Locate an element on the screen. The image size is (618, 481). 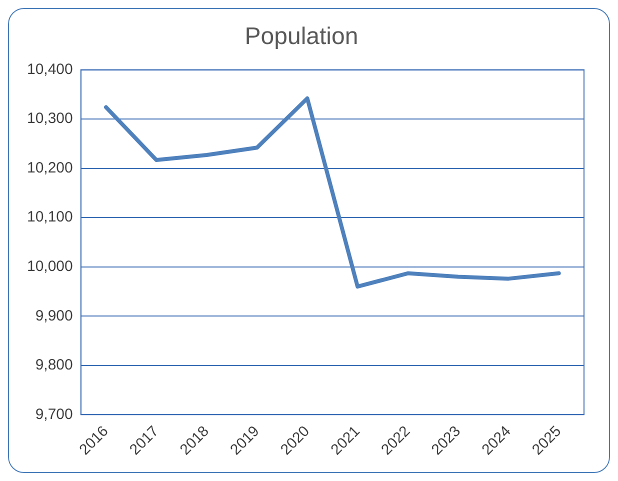
y-tick-label: 10,200 is located at coordinates (49, 167).